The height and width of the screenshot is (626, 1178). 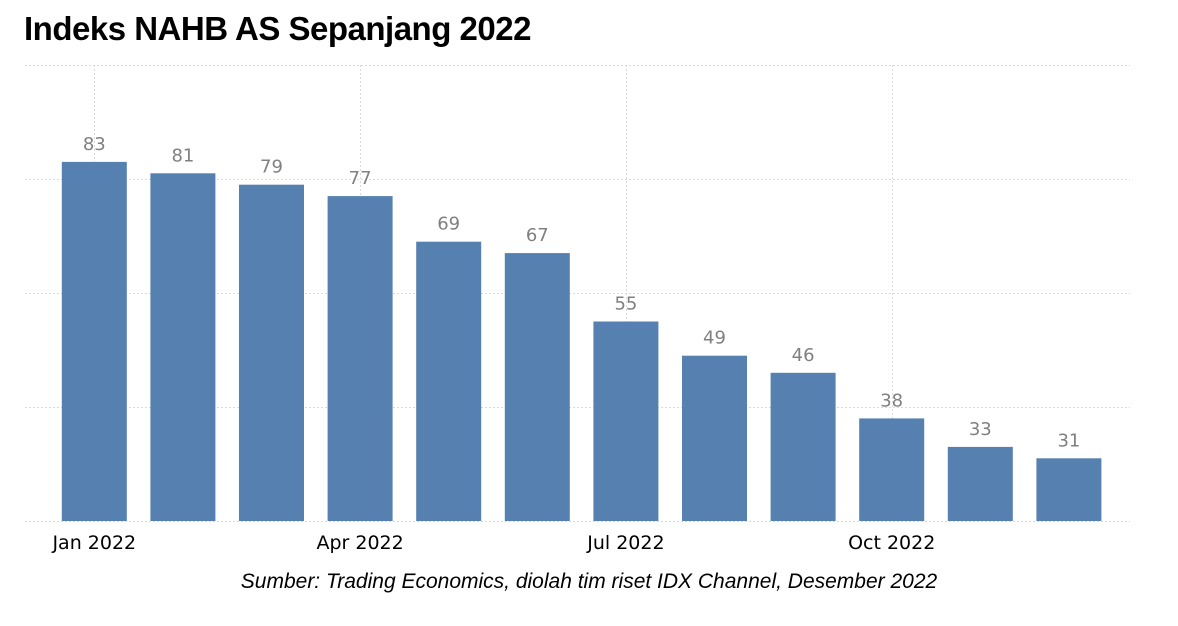 What do you see at coordinates (359, 543) in the screenshot?
I see `x-tick-label: Apr 2022` at bounding box center [359, 543].